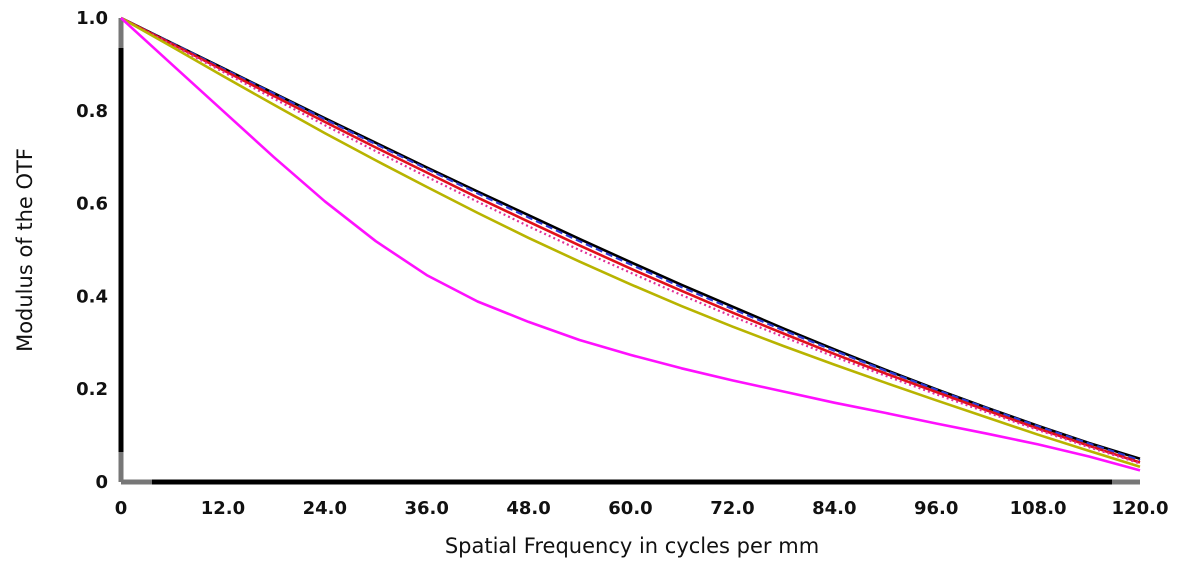 This screenshot has width=1179, height=565. I want to click on x-tick-label: 12.0, so click(223, 508).